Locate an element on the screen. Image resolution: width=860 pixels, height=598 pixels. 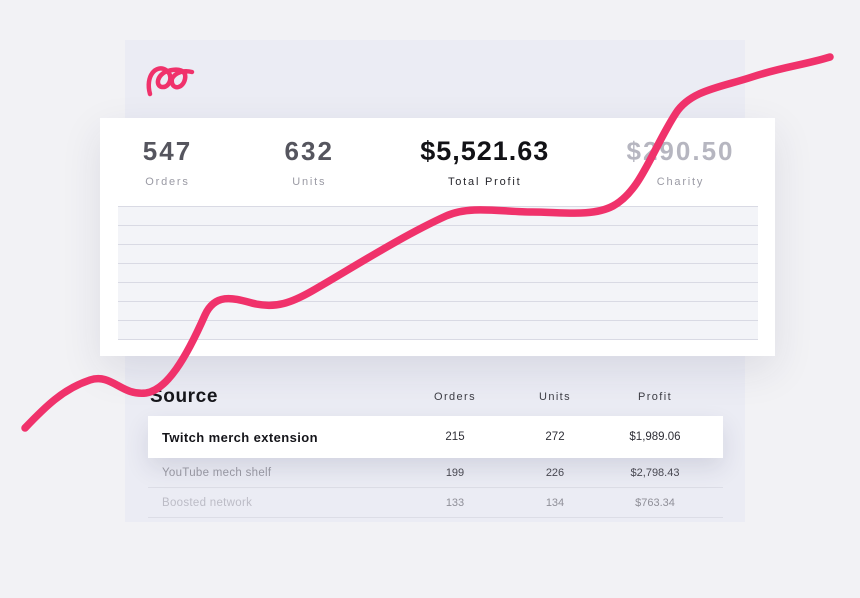
logo-scribble-path is located at coordinates (170, 81).